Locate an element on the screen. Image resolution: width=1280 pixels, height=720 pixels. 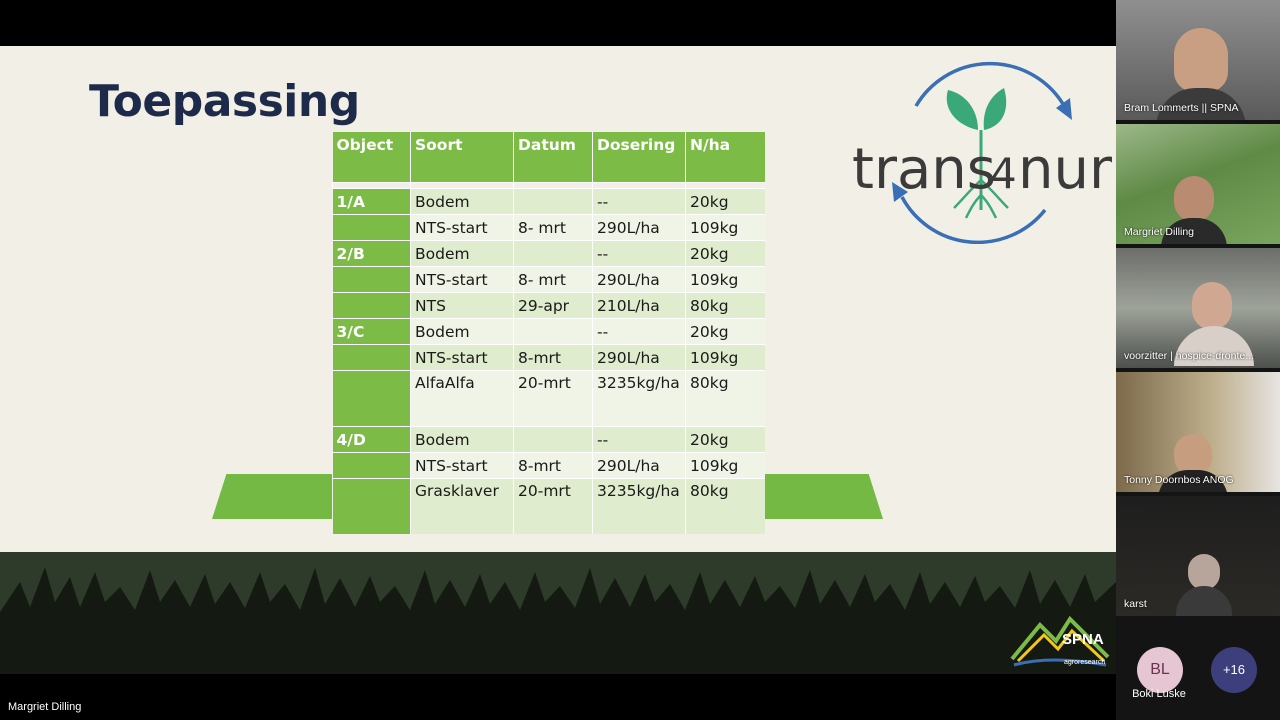
presenter-label: Margriet Dilling is located at coordinates (45, 707).